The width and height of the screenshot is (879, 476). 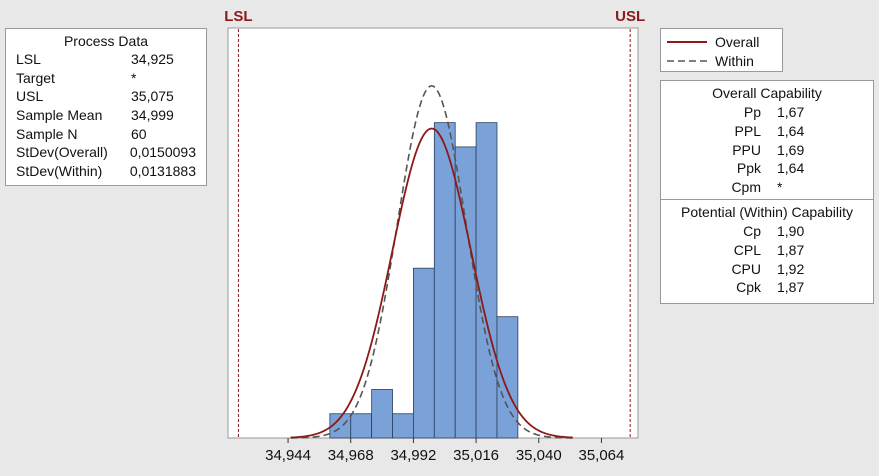 I want to click on capability-divider, so click(x=767, y=199).